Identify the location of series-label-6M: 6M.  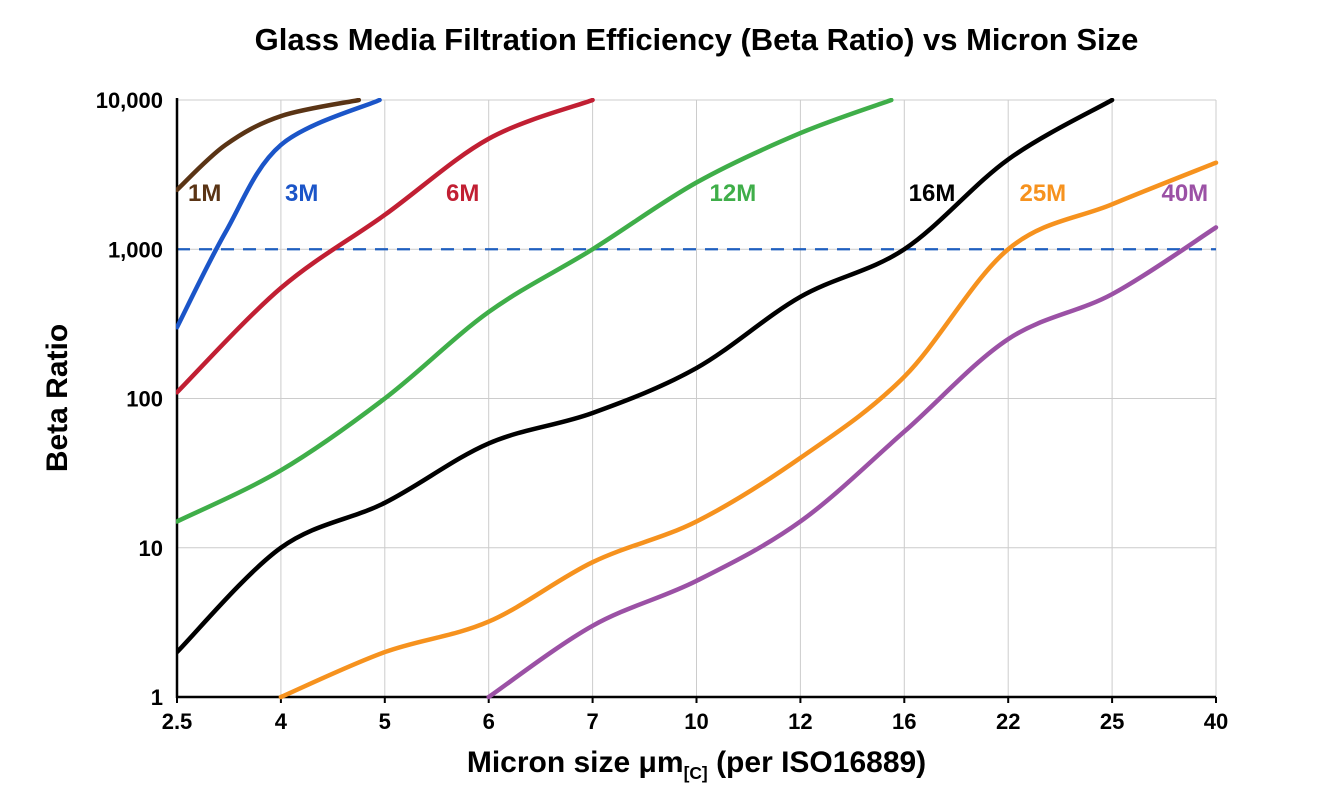
(462, 193).